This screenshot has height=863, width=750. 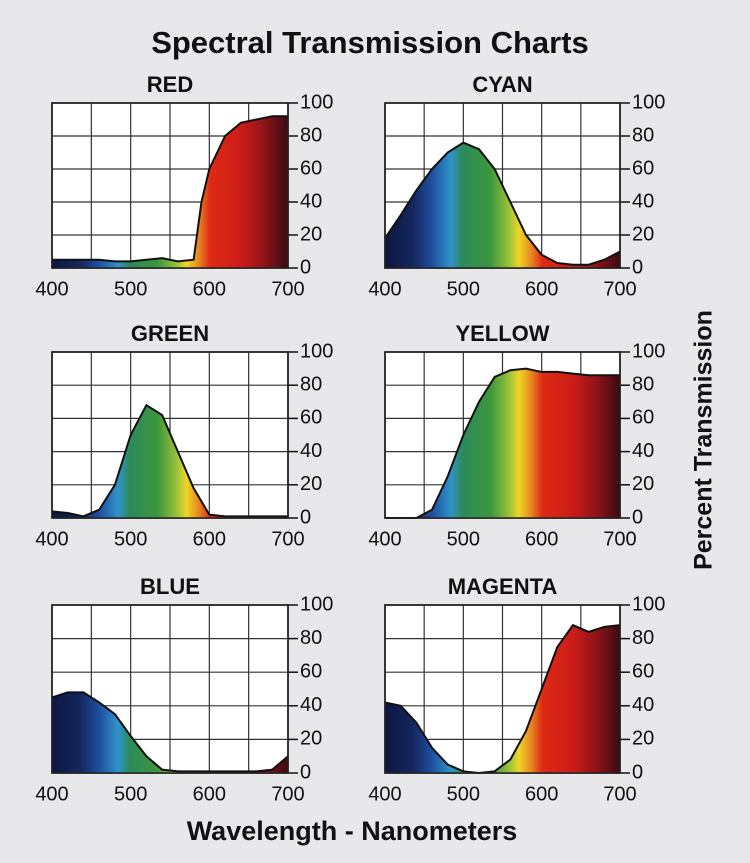 I want to click on subplot-title: RED, so click(x=170, y=84).